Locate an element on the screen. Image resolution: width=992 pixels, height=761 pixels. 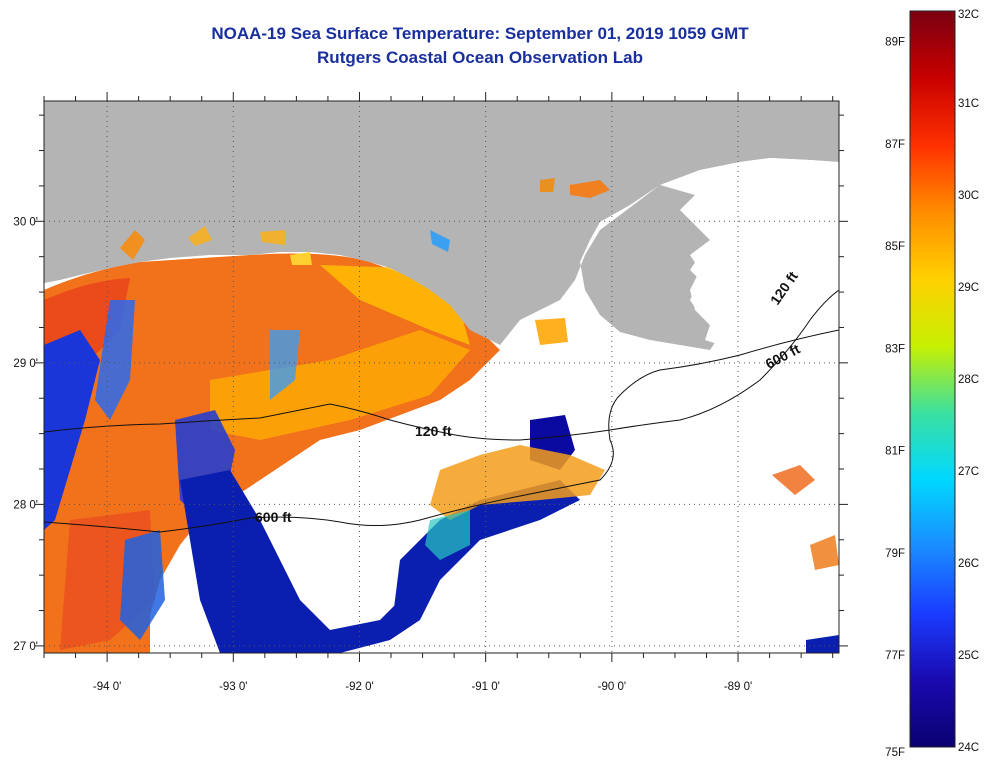
colorbar-c-label: 24C is located at coordinates (968, 748).